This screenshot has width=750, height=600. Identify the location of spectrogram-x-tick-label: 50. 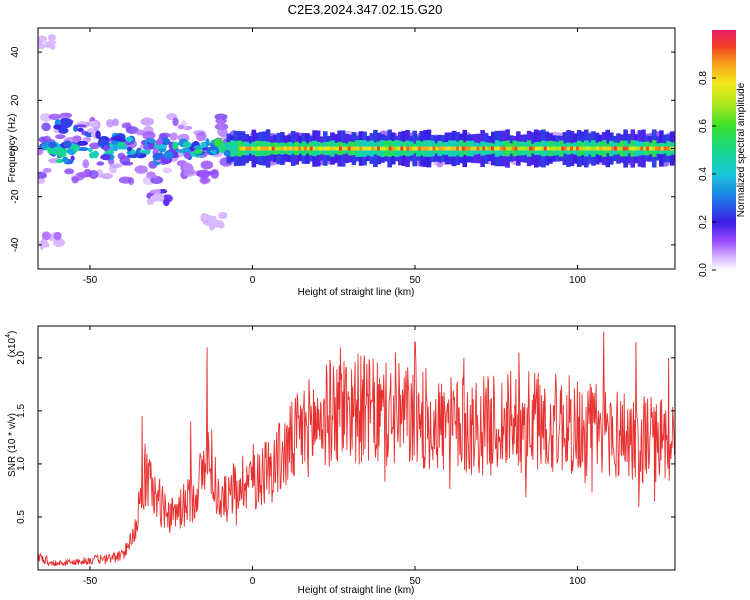
(415, 280).